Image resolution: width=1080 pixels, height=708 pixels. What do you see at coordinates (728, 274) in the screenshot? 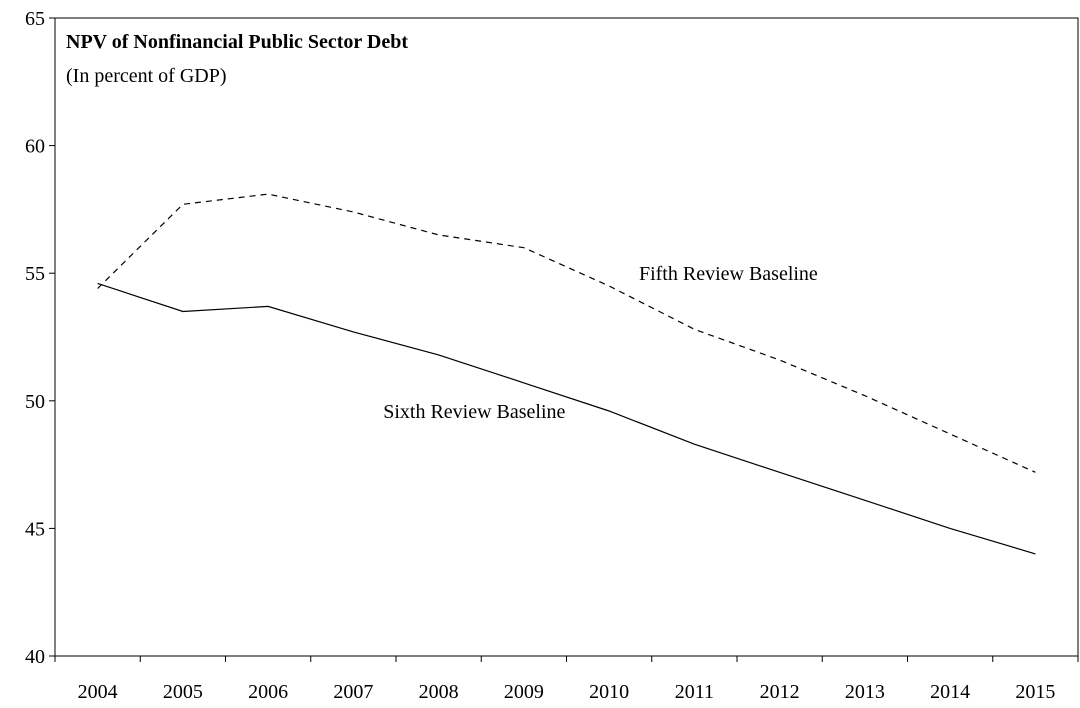
I see `series-label-fifth-review: Fifth Review Baseline` at bounding box center [728, 274].